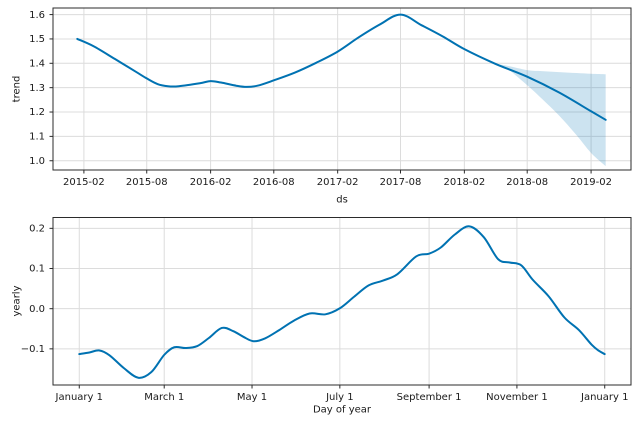  What do you see at coordinates (147, 182) in the screenshot?
I see `x-tick-label: 2015-08` at bounding box center [147, 182].